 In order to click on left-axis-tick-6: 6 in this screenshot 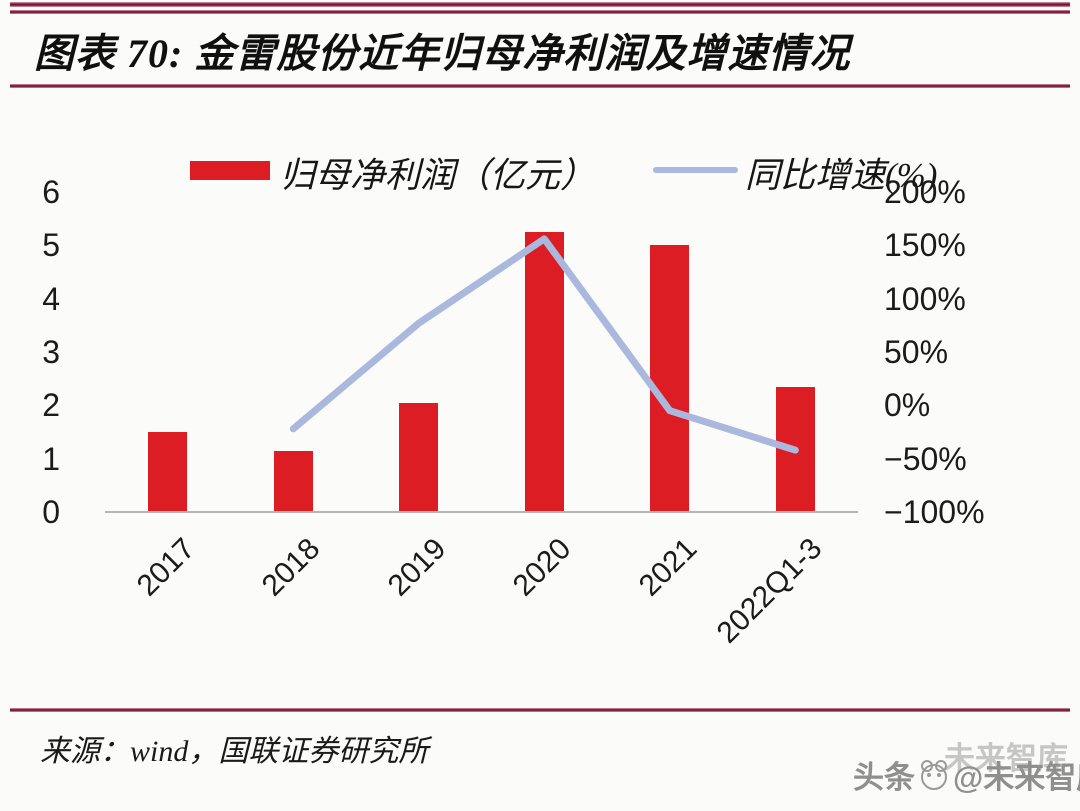, I will do `click(51, 192)`.